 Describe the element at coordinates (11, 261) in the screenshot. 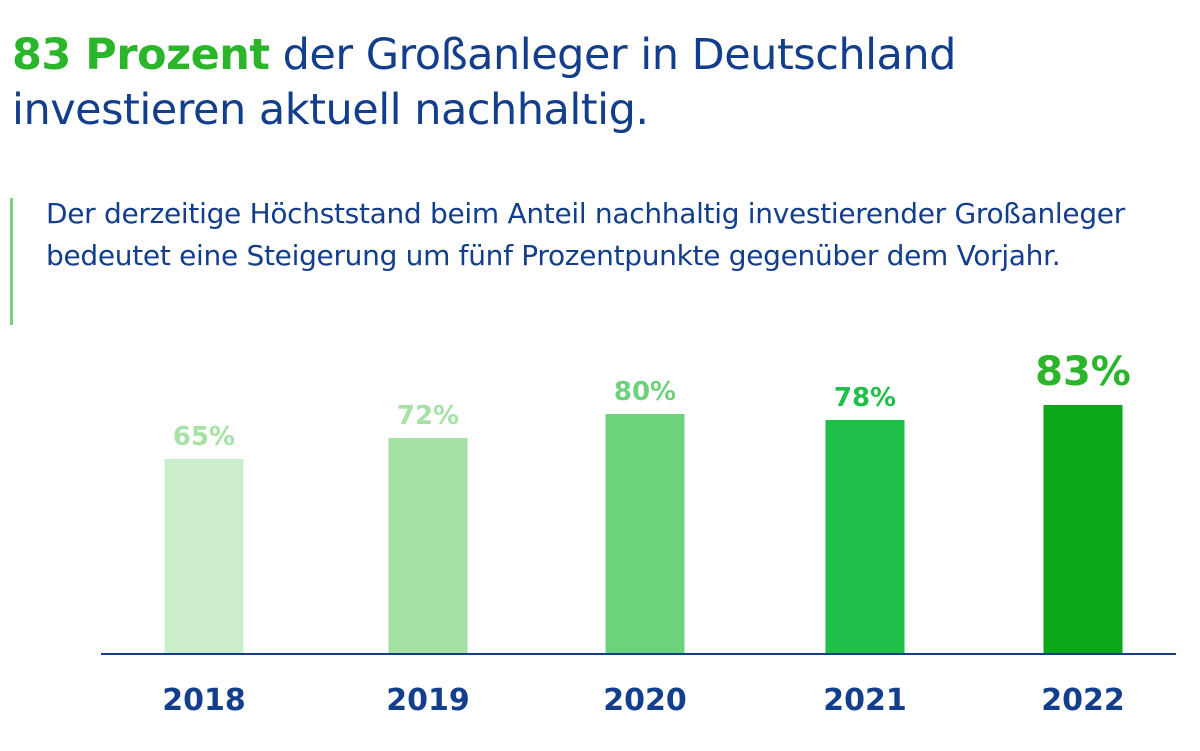

I see `subtitle-accent-rule` at that location.